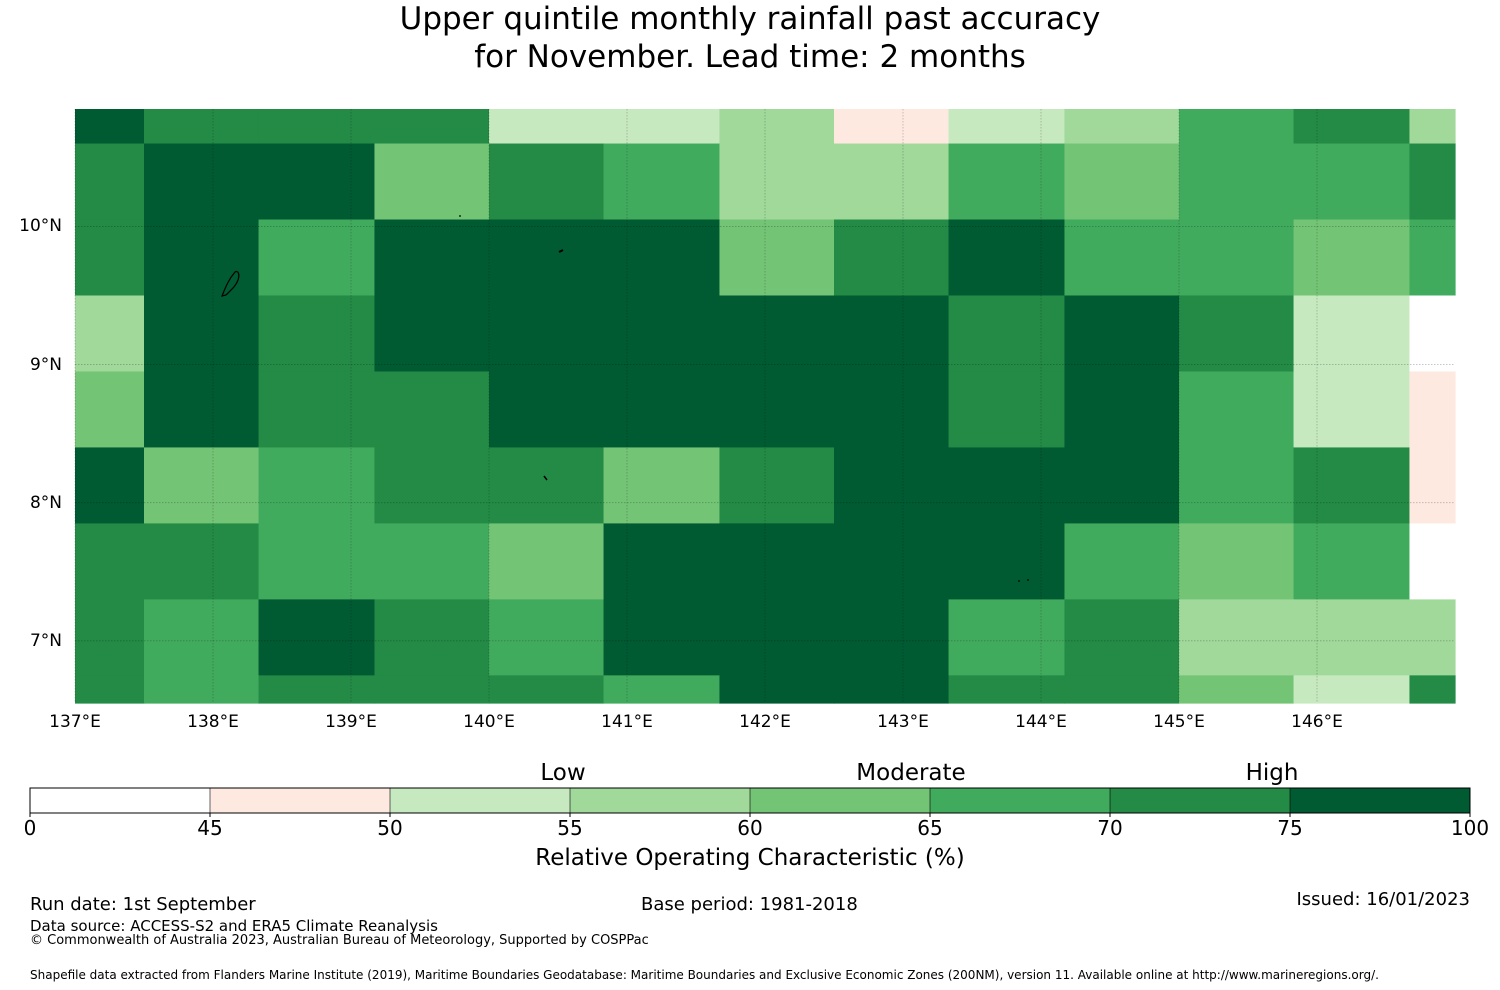 This screenshot has height=990, width=1500. What do you see at coordinates (210, 828) in the screenshot?
I see `colorbar-tick-label: 45` at bounding box center [210, 828].